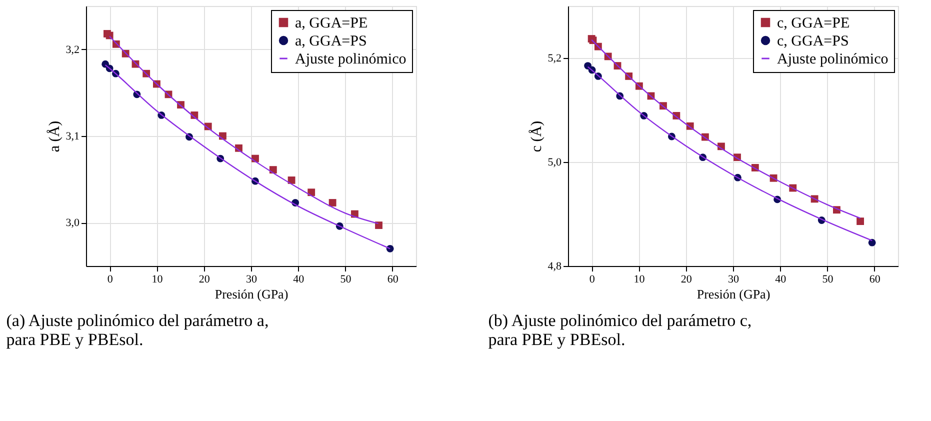 The height and width of the screenshot is (421, 931). I want to click on text: (a) Ajuste polinómico del parámetro a, para PBE y PBEsol., so click(137, 330).